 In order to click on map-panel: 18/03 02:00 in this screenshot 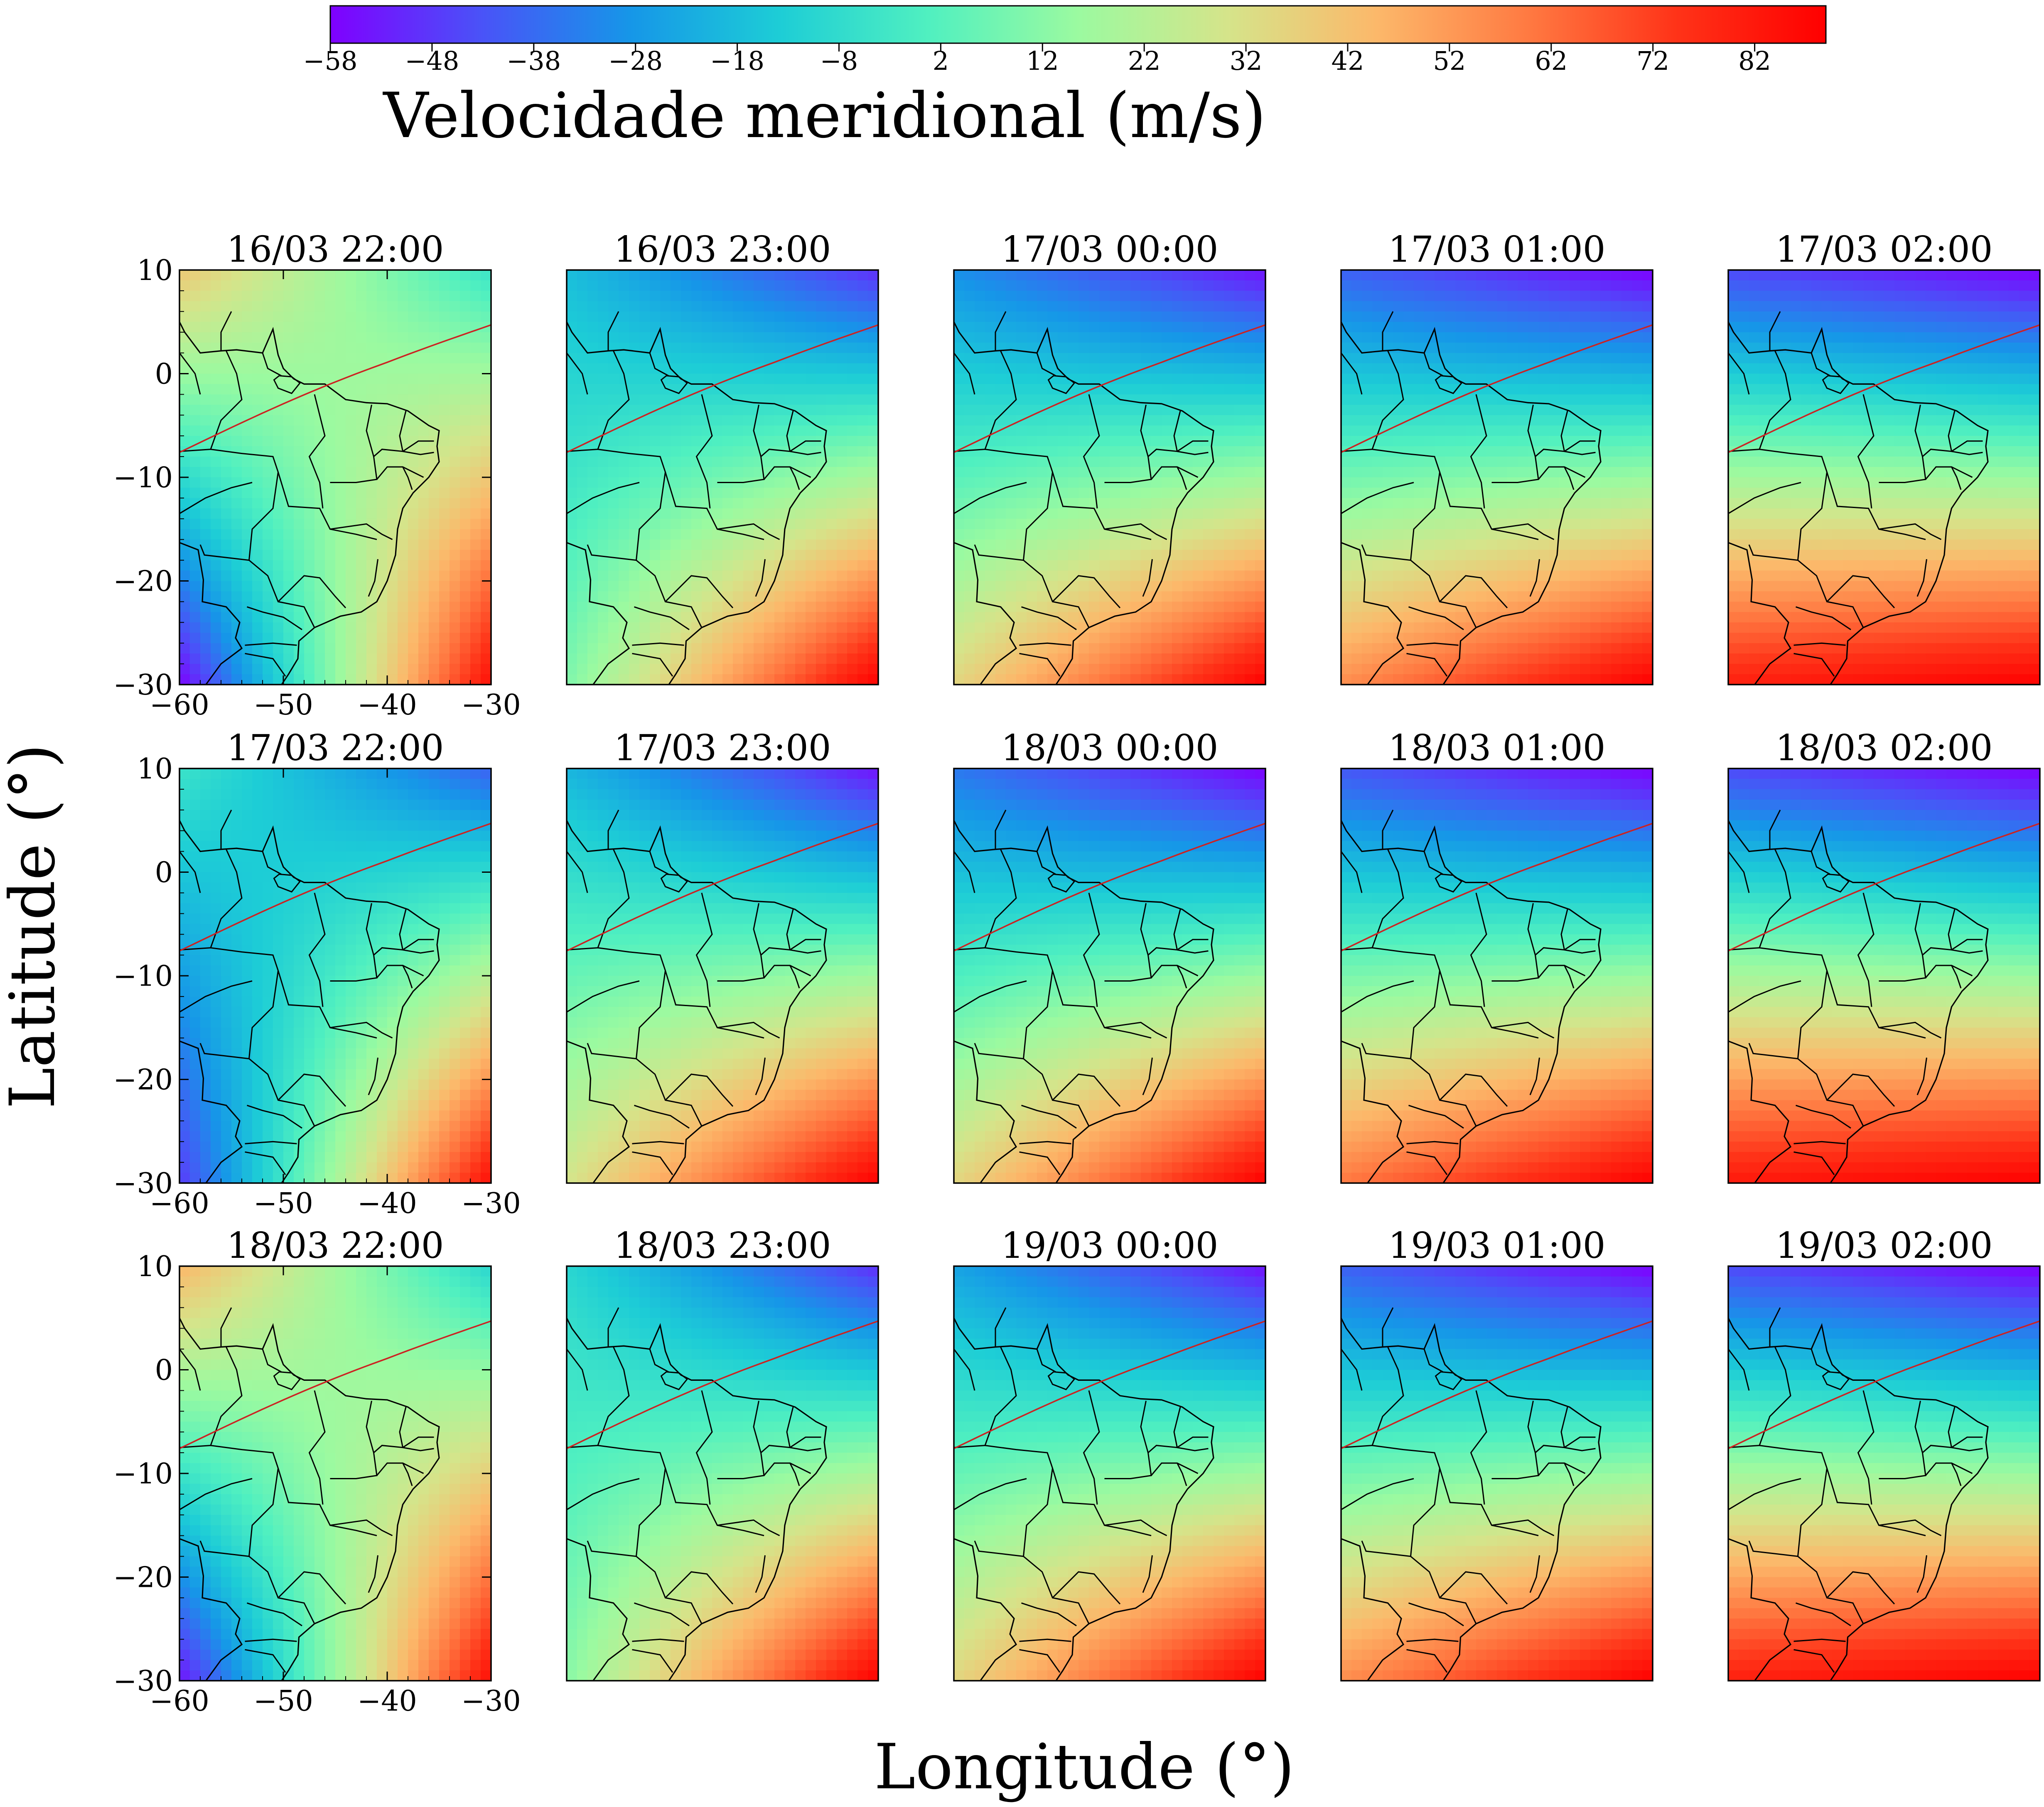, I will do `click(1884, 956)`.